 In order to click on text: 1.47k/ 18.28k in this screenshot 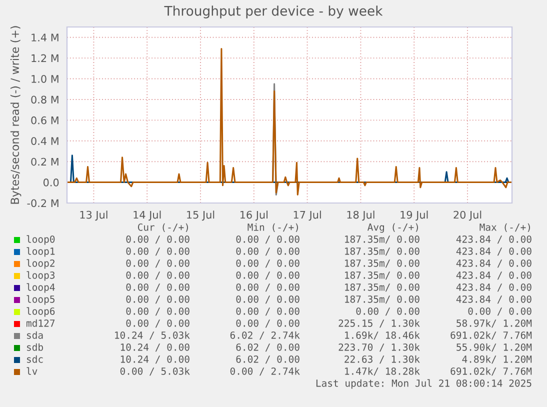, I will do `click(382, 371)`.